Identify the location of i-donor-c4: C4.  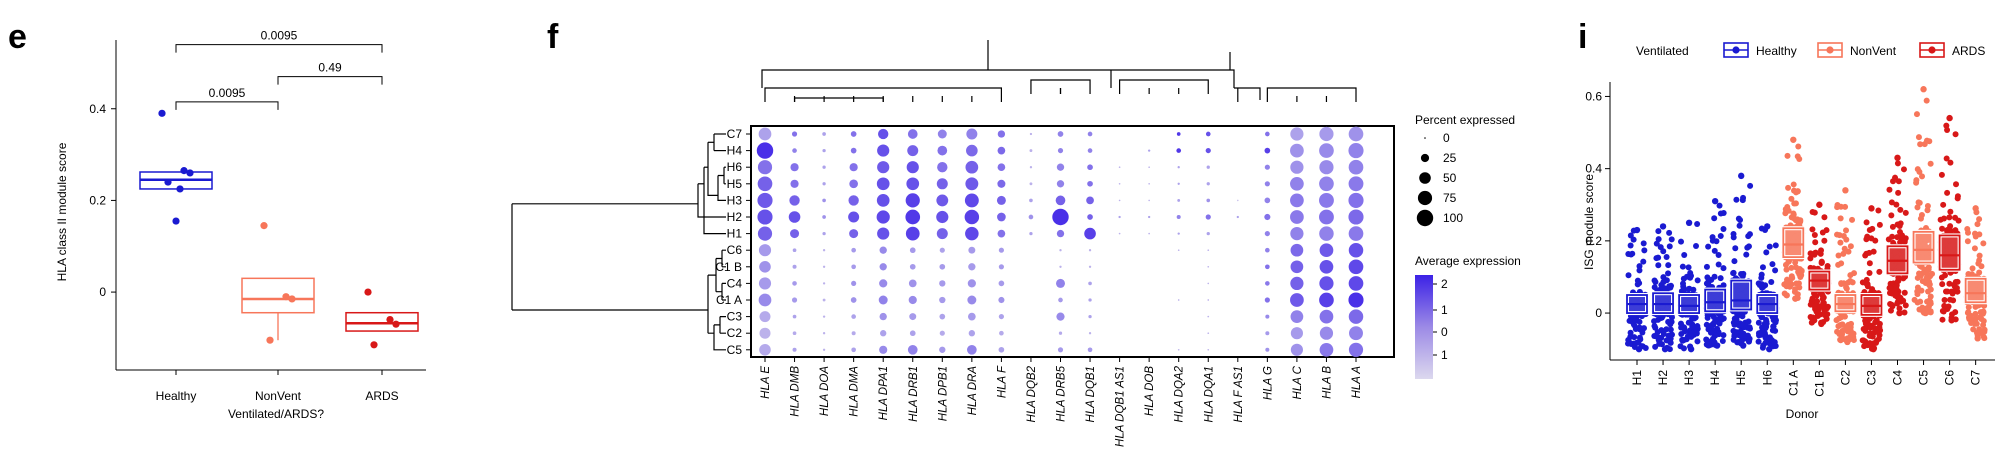
(1897, 269).